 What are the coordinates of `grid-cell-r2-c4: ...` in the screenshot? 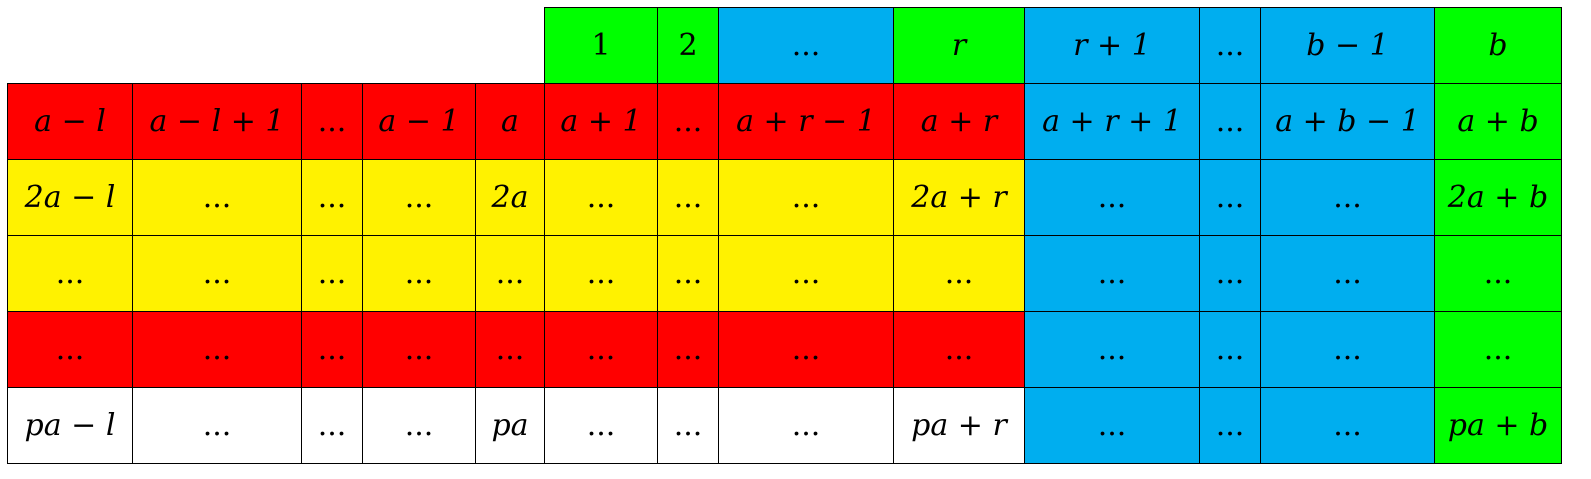 It's located at (419, 197).